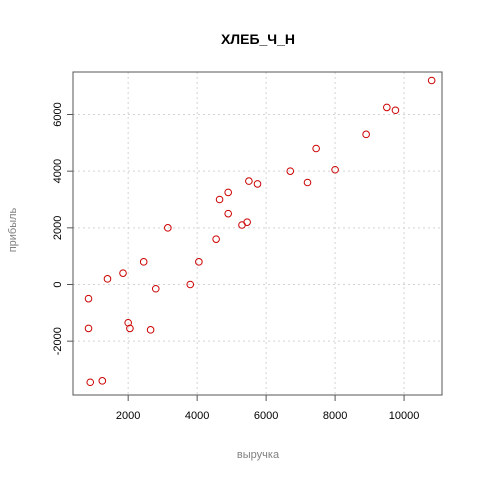  What do you see at coordinates (13, 229) in the screenshot?
I see `y-axis-label: прибыль` at bounding box center [13, 229].